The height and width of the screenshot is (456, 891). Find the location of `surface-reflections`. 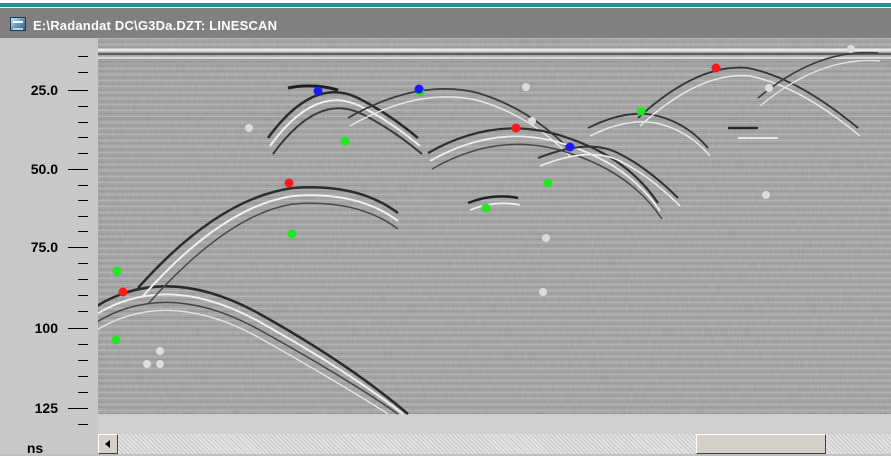

surface-reflections is located at coordinates (494, 83).